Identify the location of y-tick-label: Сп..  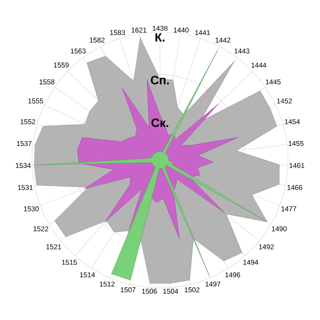
(159, 80).